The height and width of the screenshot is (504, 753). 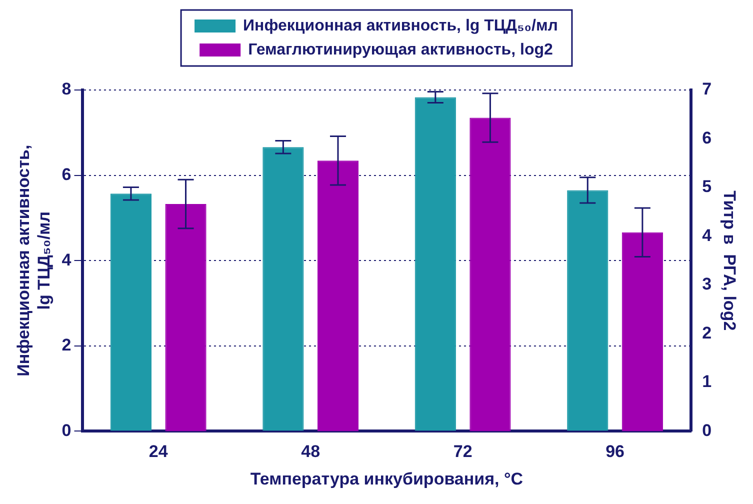 What do you see at coordinates (400, 25) in the screenshot?
I see `legend-label: Инфекционная активность, lg ТЦД₅₀/мл` at bounding box center [400, 25].